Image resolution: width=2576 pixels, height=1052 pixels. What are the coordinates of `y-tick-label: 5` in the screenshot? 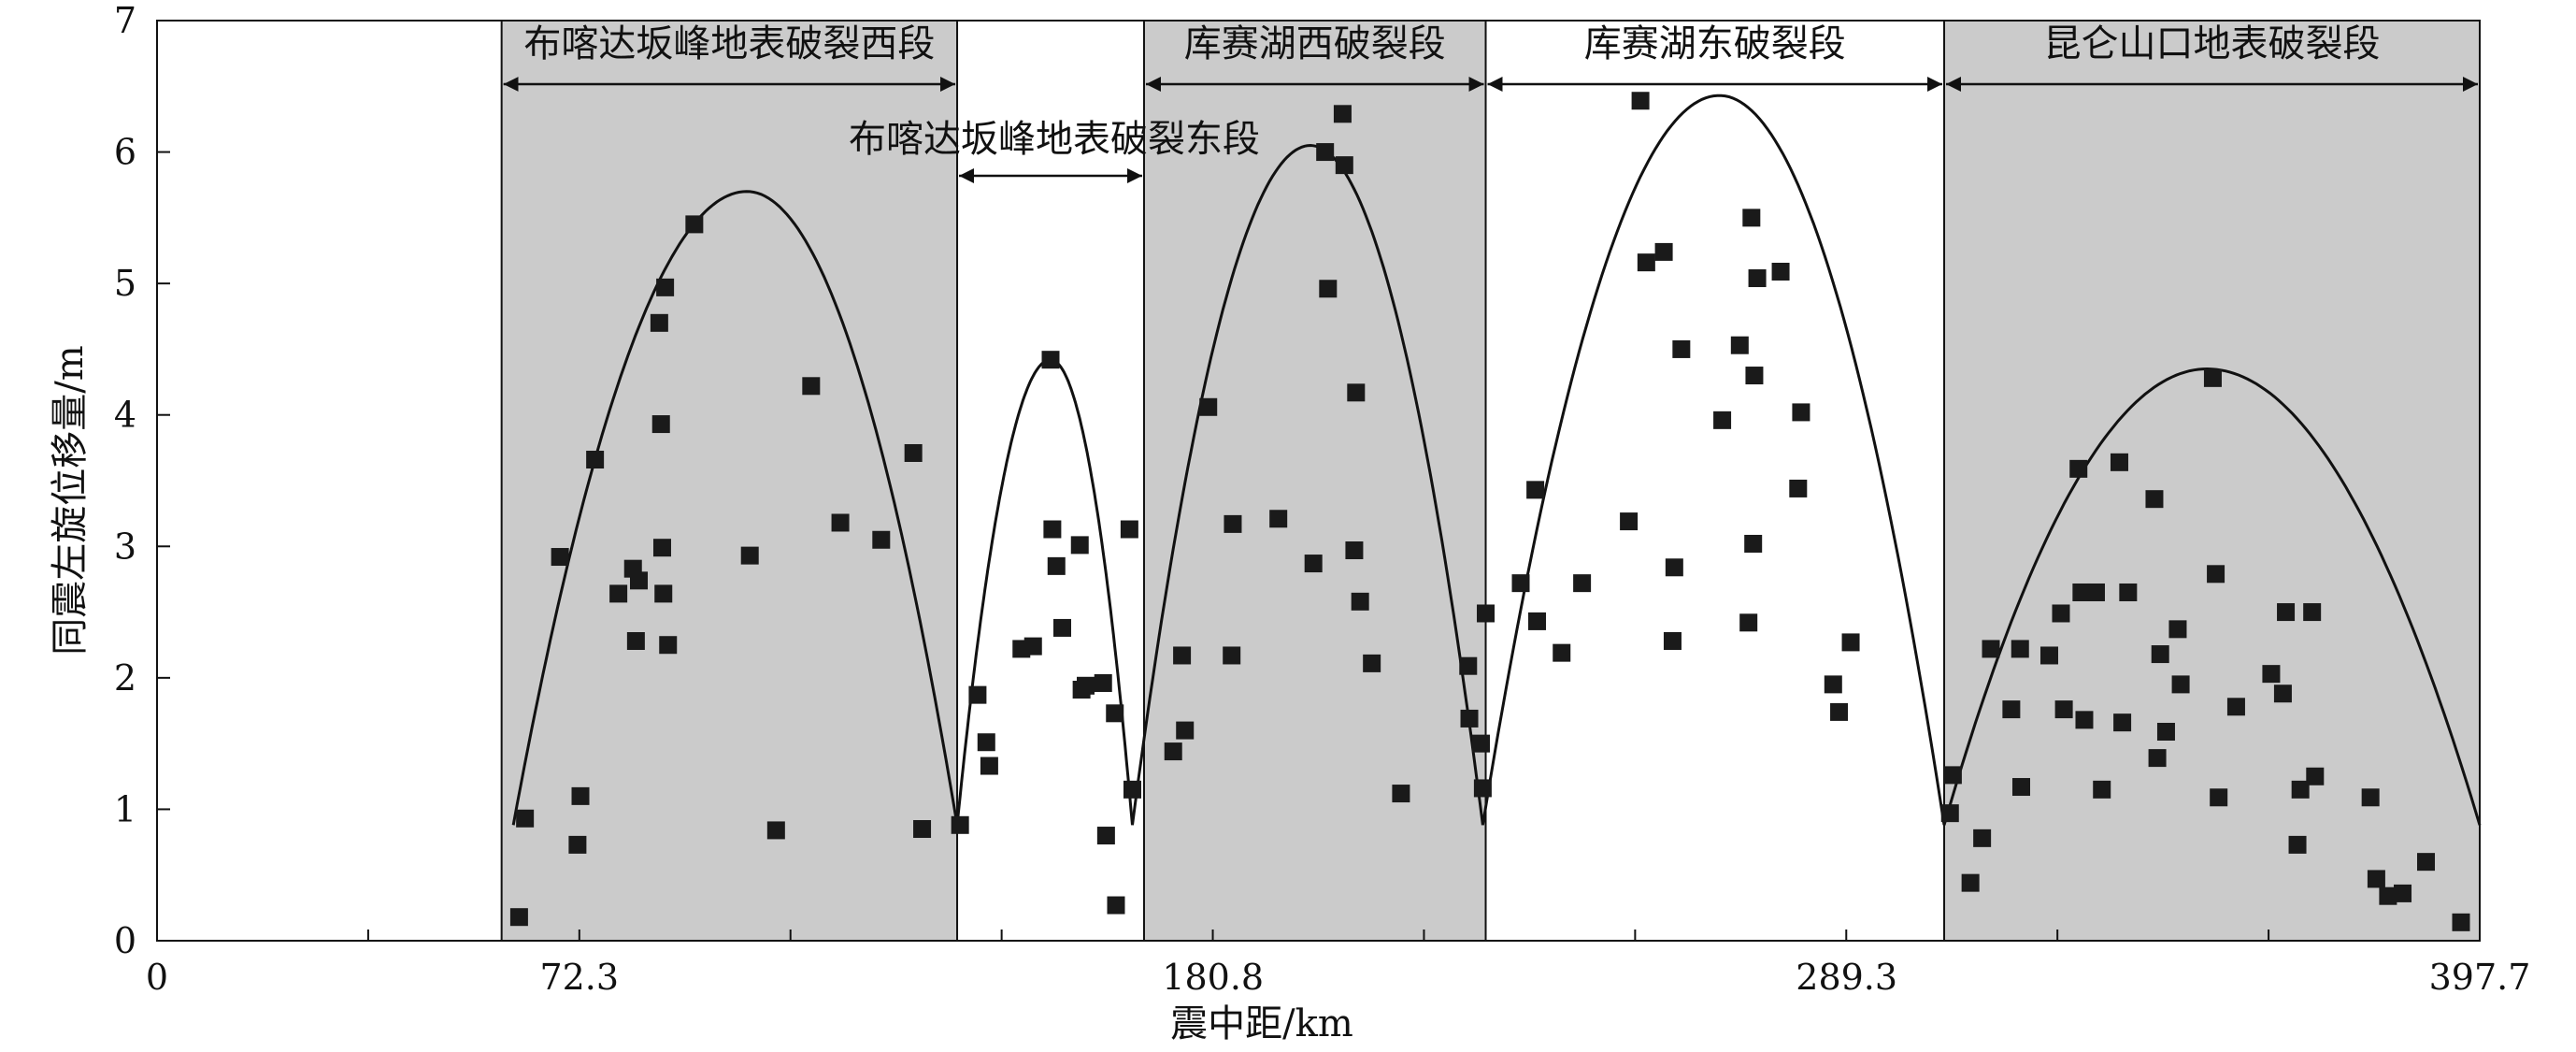 It's located at (125, 283).